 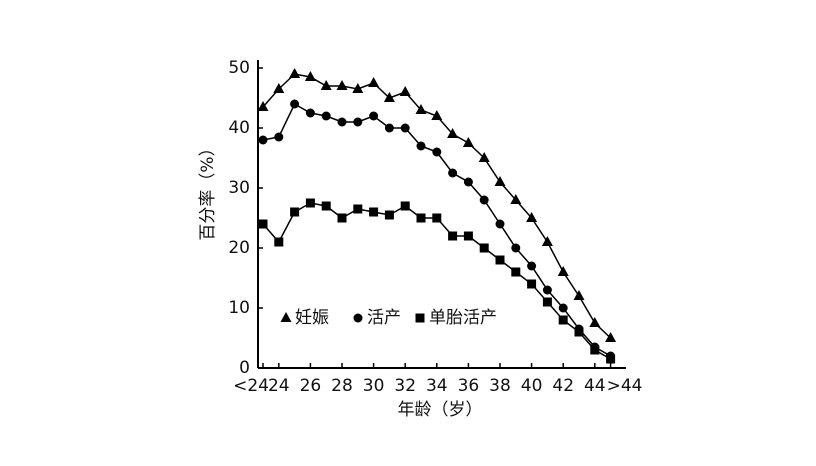 What do you see at coordinates (563, 386) in the screenshot?
I see `x-tick-label: 42` at bounding box center [563, 386].